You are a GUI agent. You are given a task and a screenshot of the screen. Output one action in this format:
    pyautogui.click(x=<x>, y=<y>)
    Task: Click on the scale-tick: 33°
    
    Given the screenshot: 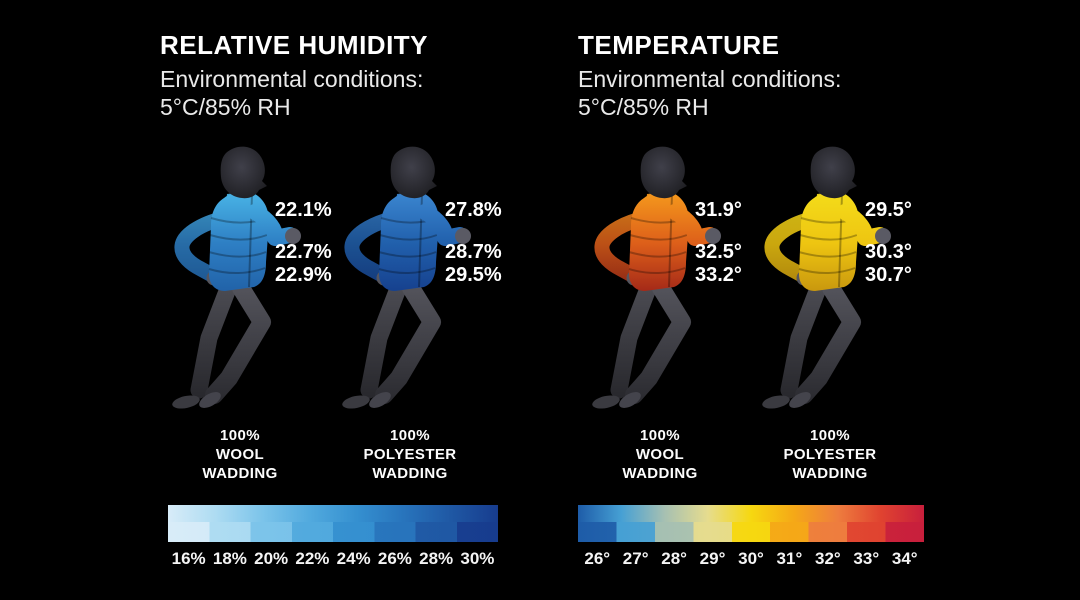 What is the action you would take?
    pyautogui.click(x=866, y=558)
    